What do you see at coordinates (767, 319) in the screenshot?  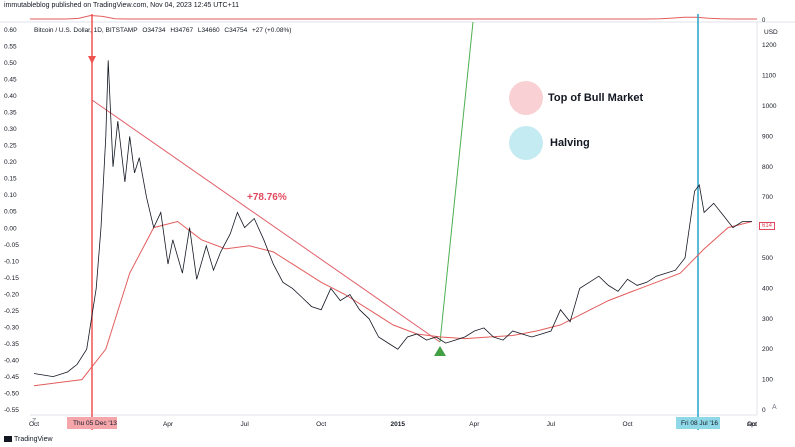 I see `right-axis-tick-label: 300` at bounding box center [767, 319].